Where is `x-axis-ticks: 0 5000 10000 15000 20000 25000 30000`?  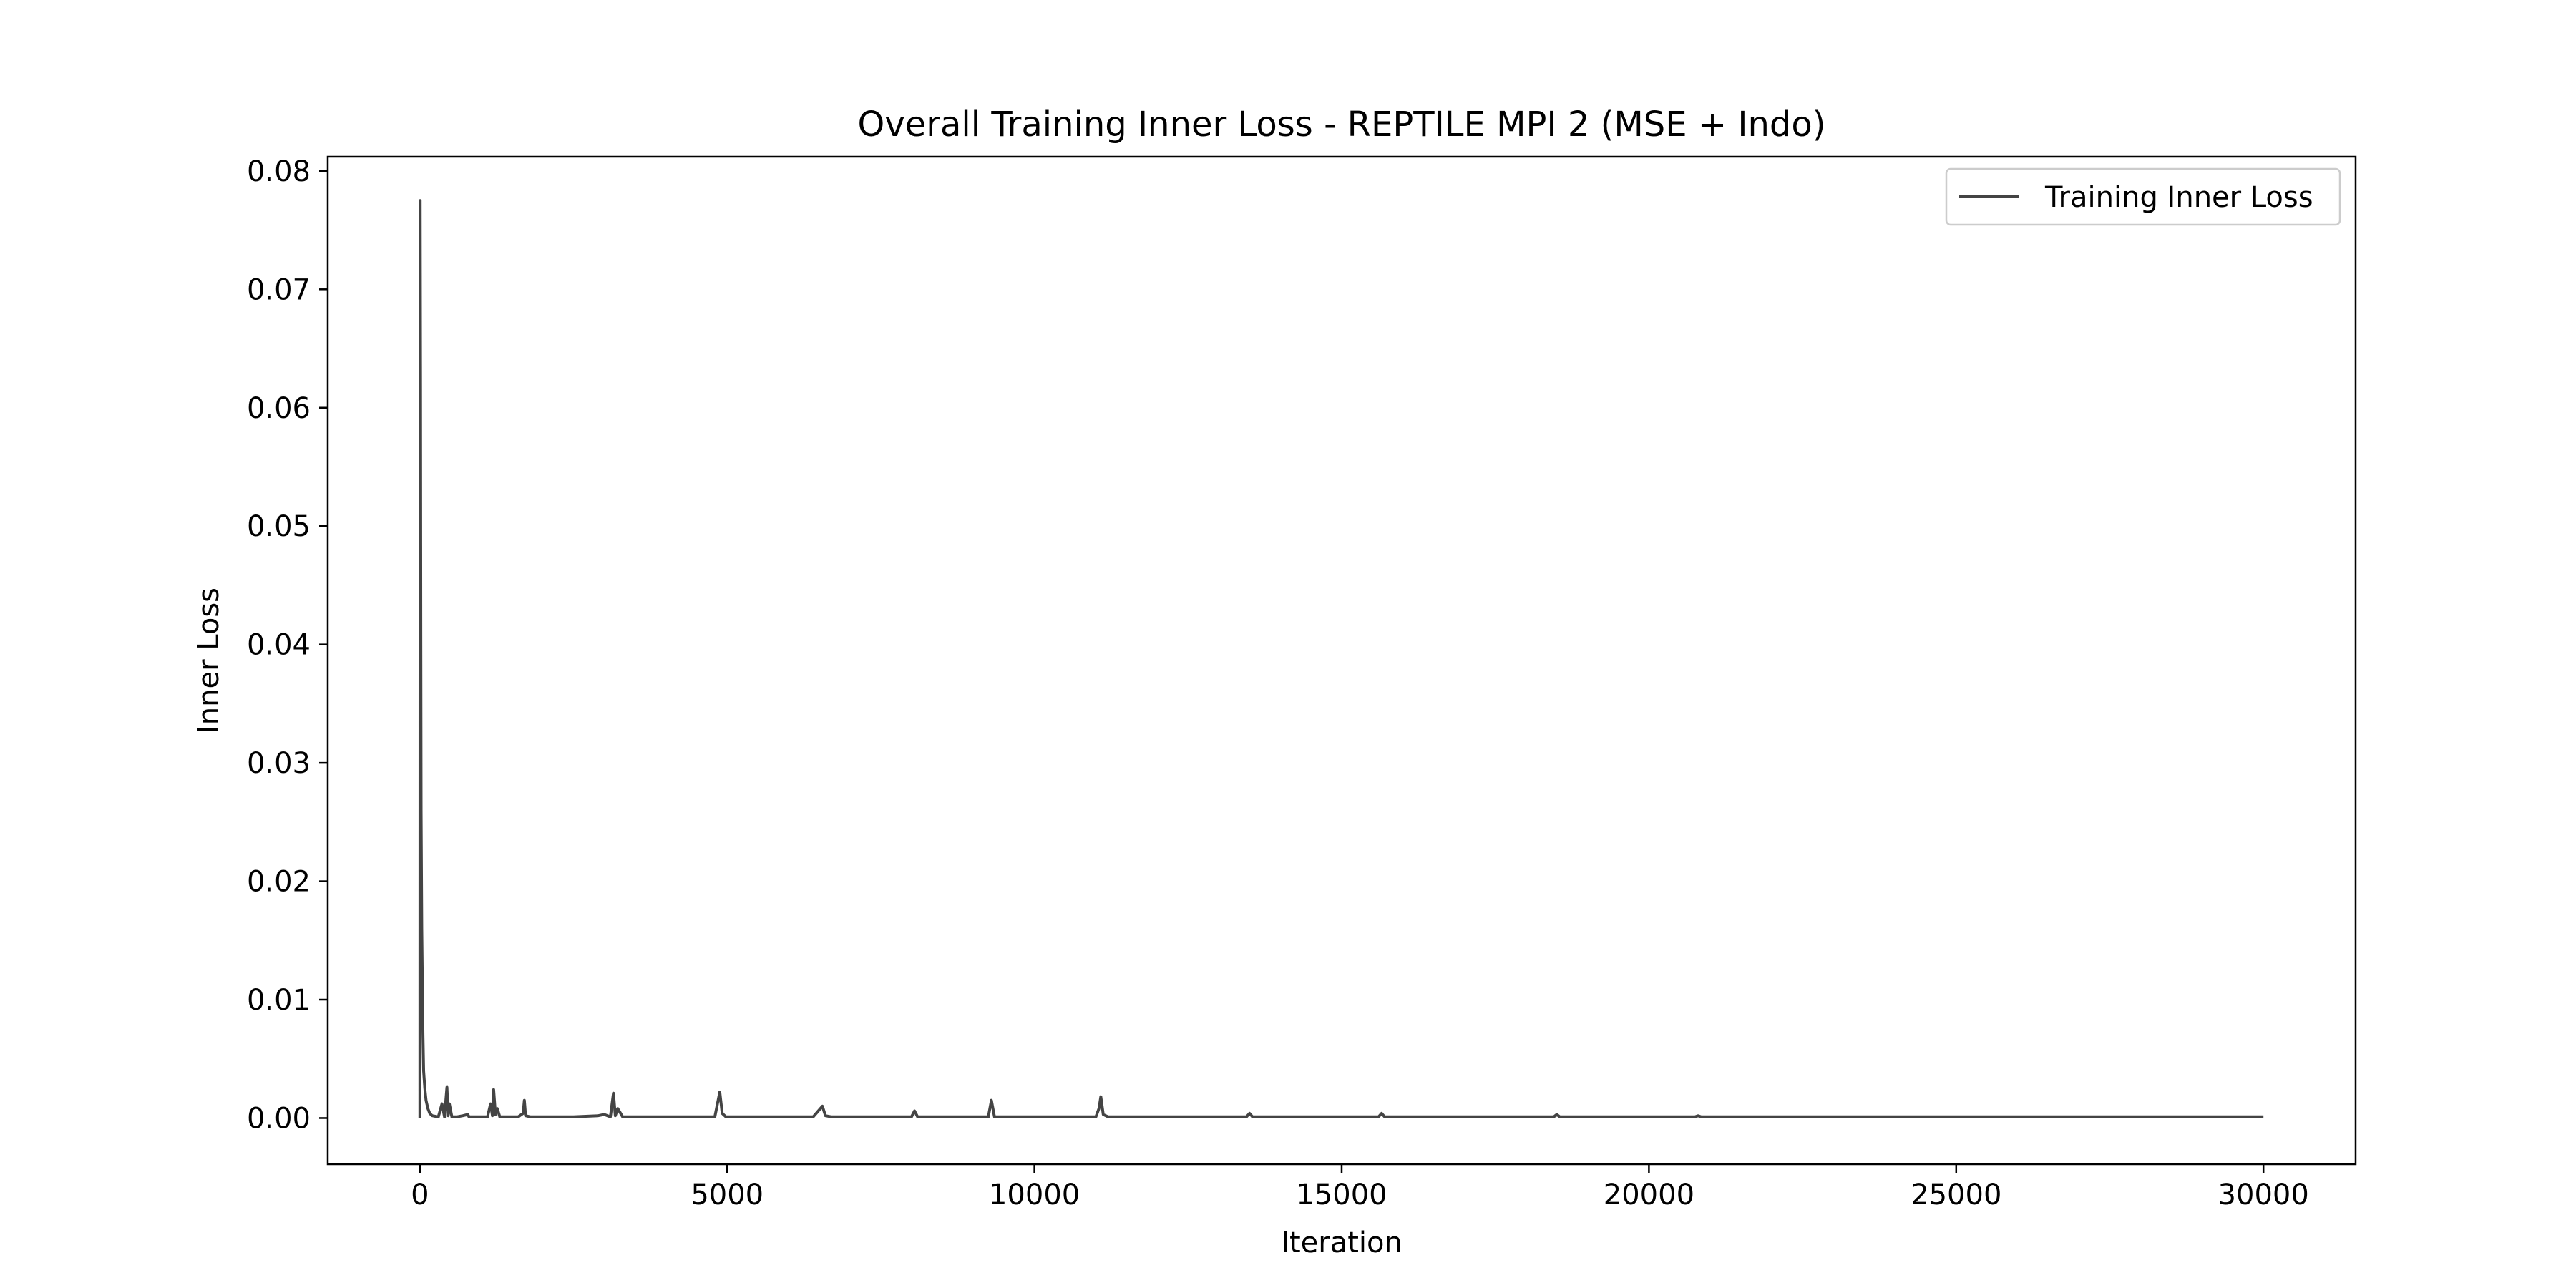
x-axis-ticks: 0 5000 10000 15000 20000 25000 30000 is located at coordinates (1360, 1187).